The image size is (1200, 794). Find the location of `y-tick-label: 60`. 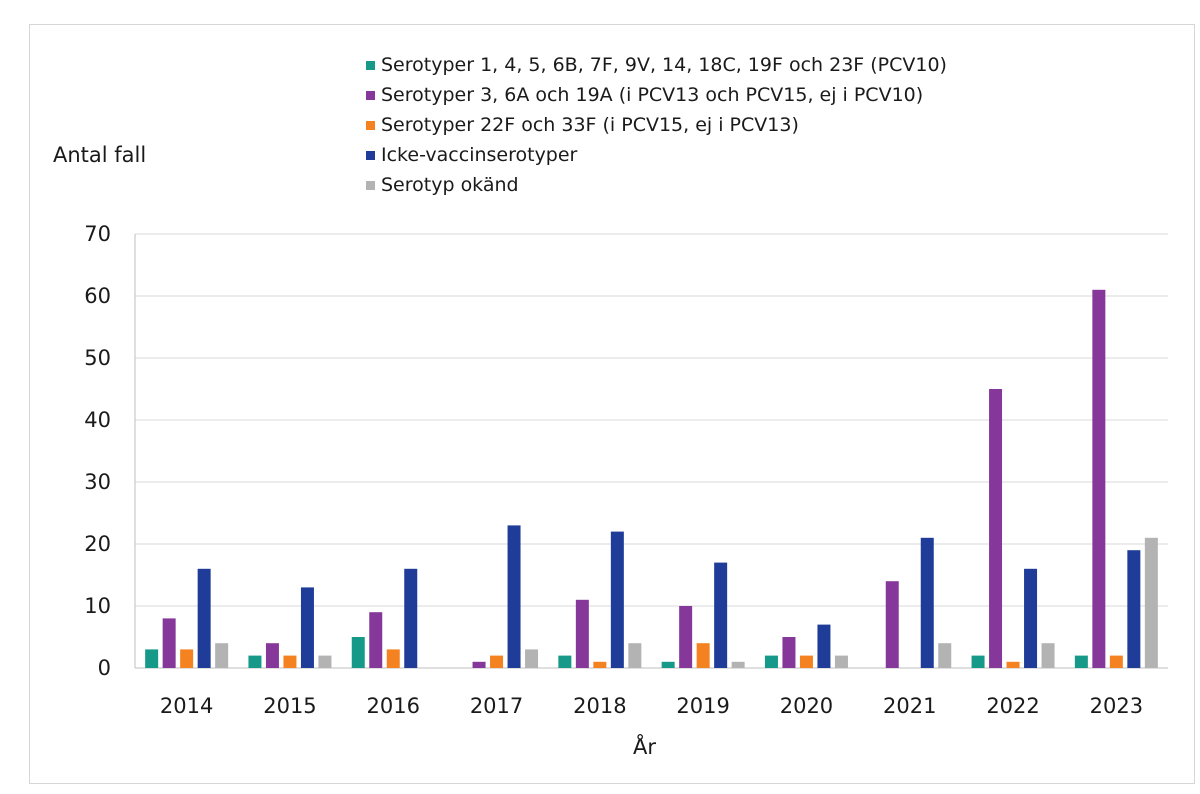

y-tick-label: 60 is located at coordinates (97, 296).